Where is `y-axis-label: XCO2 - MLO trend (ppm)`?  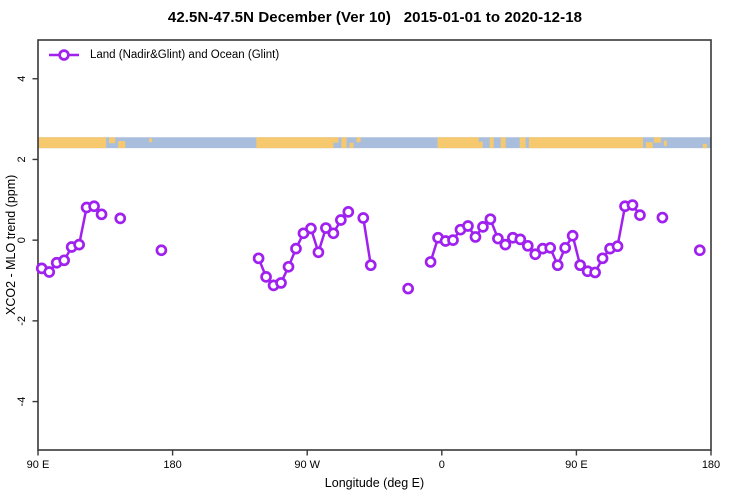 y-axis-label: XCO2 - MLO trend (ppm) is located at coordinates (11, 245).